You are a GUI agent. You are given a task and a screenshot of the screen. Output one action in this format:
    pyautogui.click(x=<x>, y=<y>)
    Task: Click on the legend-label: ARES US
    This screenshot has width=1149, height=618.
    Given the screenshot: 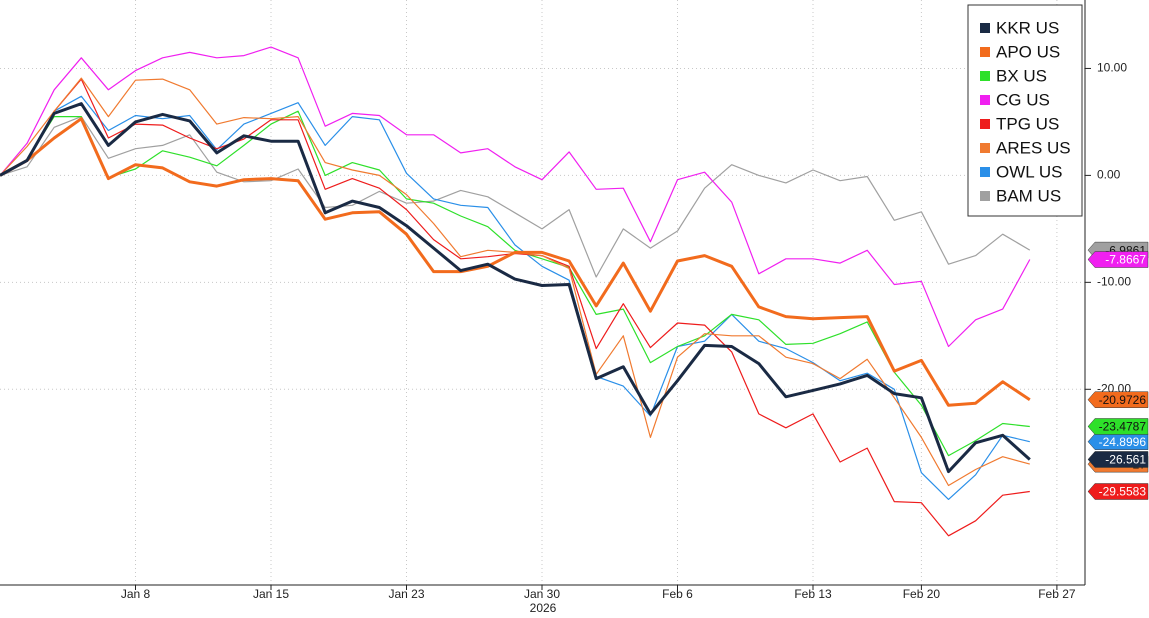 What is the action you would take?
    pyautogui.click(x=1033, y=147)
    